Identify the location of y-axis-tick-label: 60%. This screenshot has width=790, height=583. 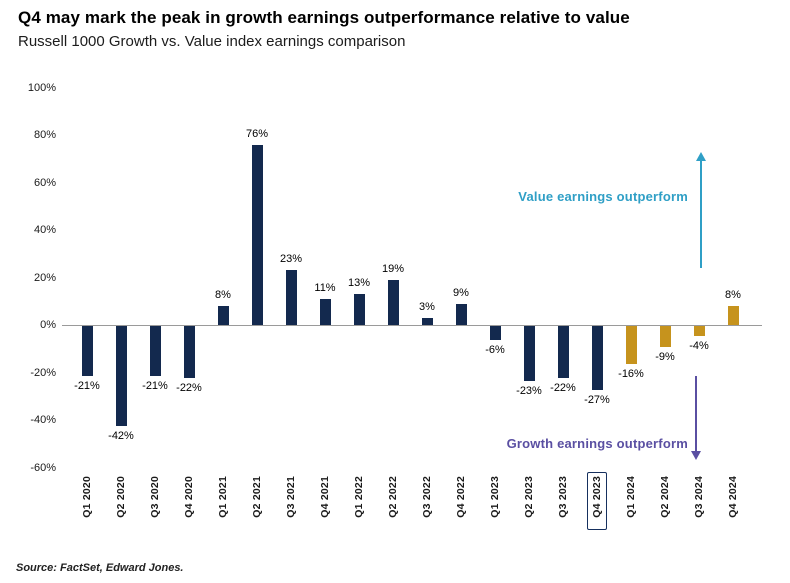
(44, 182).